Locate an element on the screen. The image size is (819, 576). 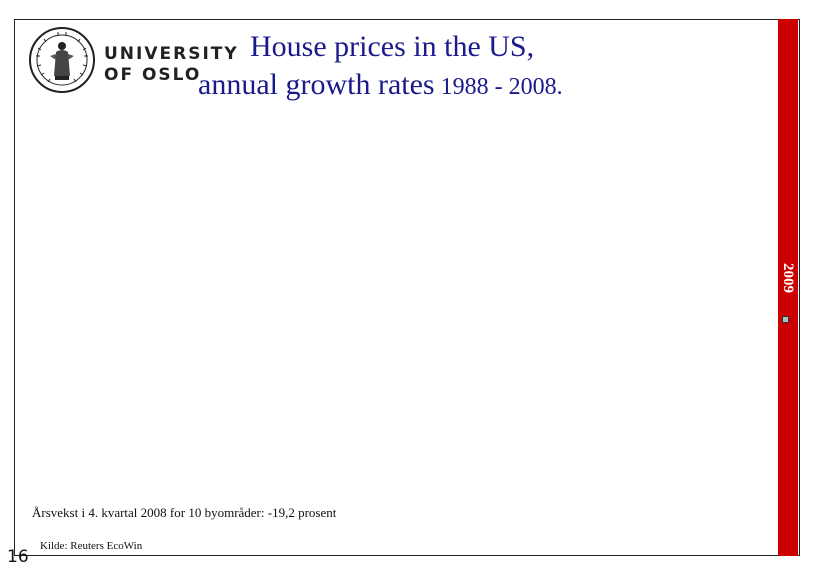
page-number: 16 is located at coordinates (18, 557).